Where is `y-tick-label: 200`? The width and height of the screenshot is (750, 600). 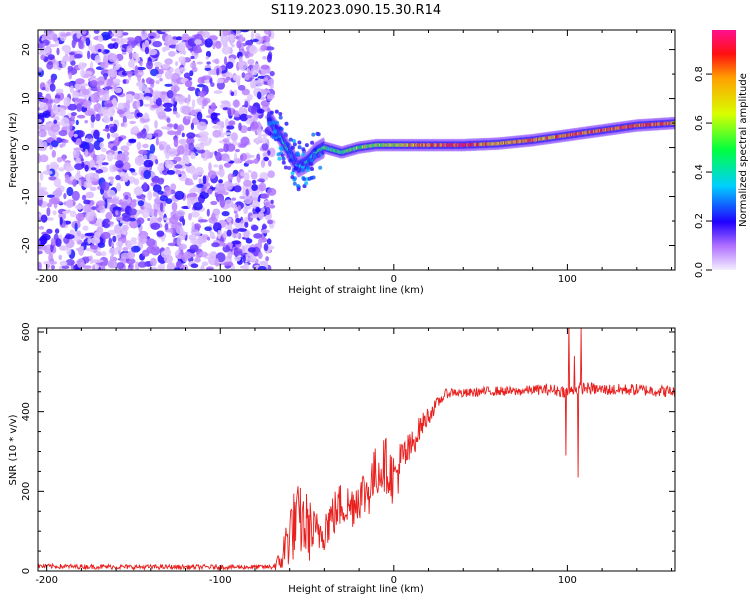 y-tick-label: 200 is located at coordinates (26, 491).